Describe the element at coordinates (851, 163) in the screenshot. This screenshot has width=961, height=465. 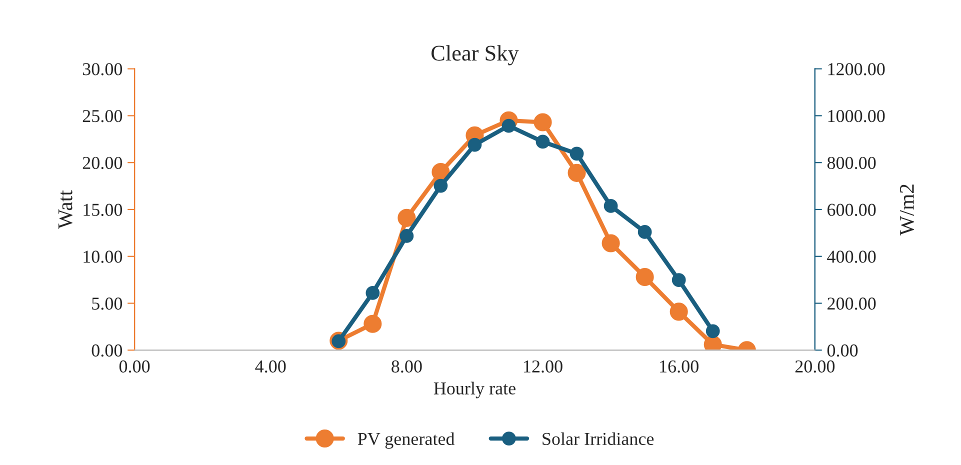
I see `y2-tick-label: 800.00` at that location.